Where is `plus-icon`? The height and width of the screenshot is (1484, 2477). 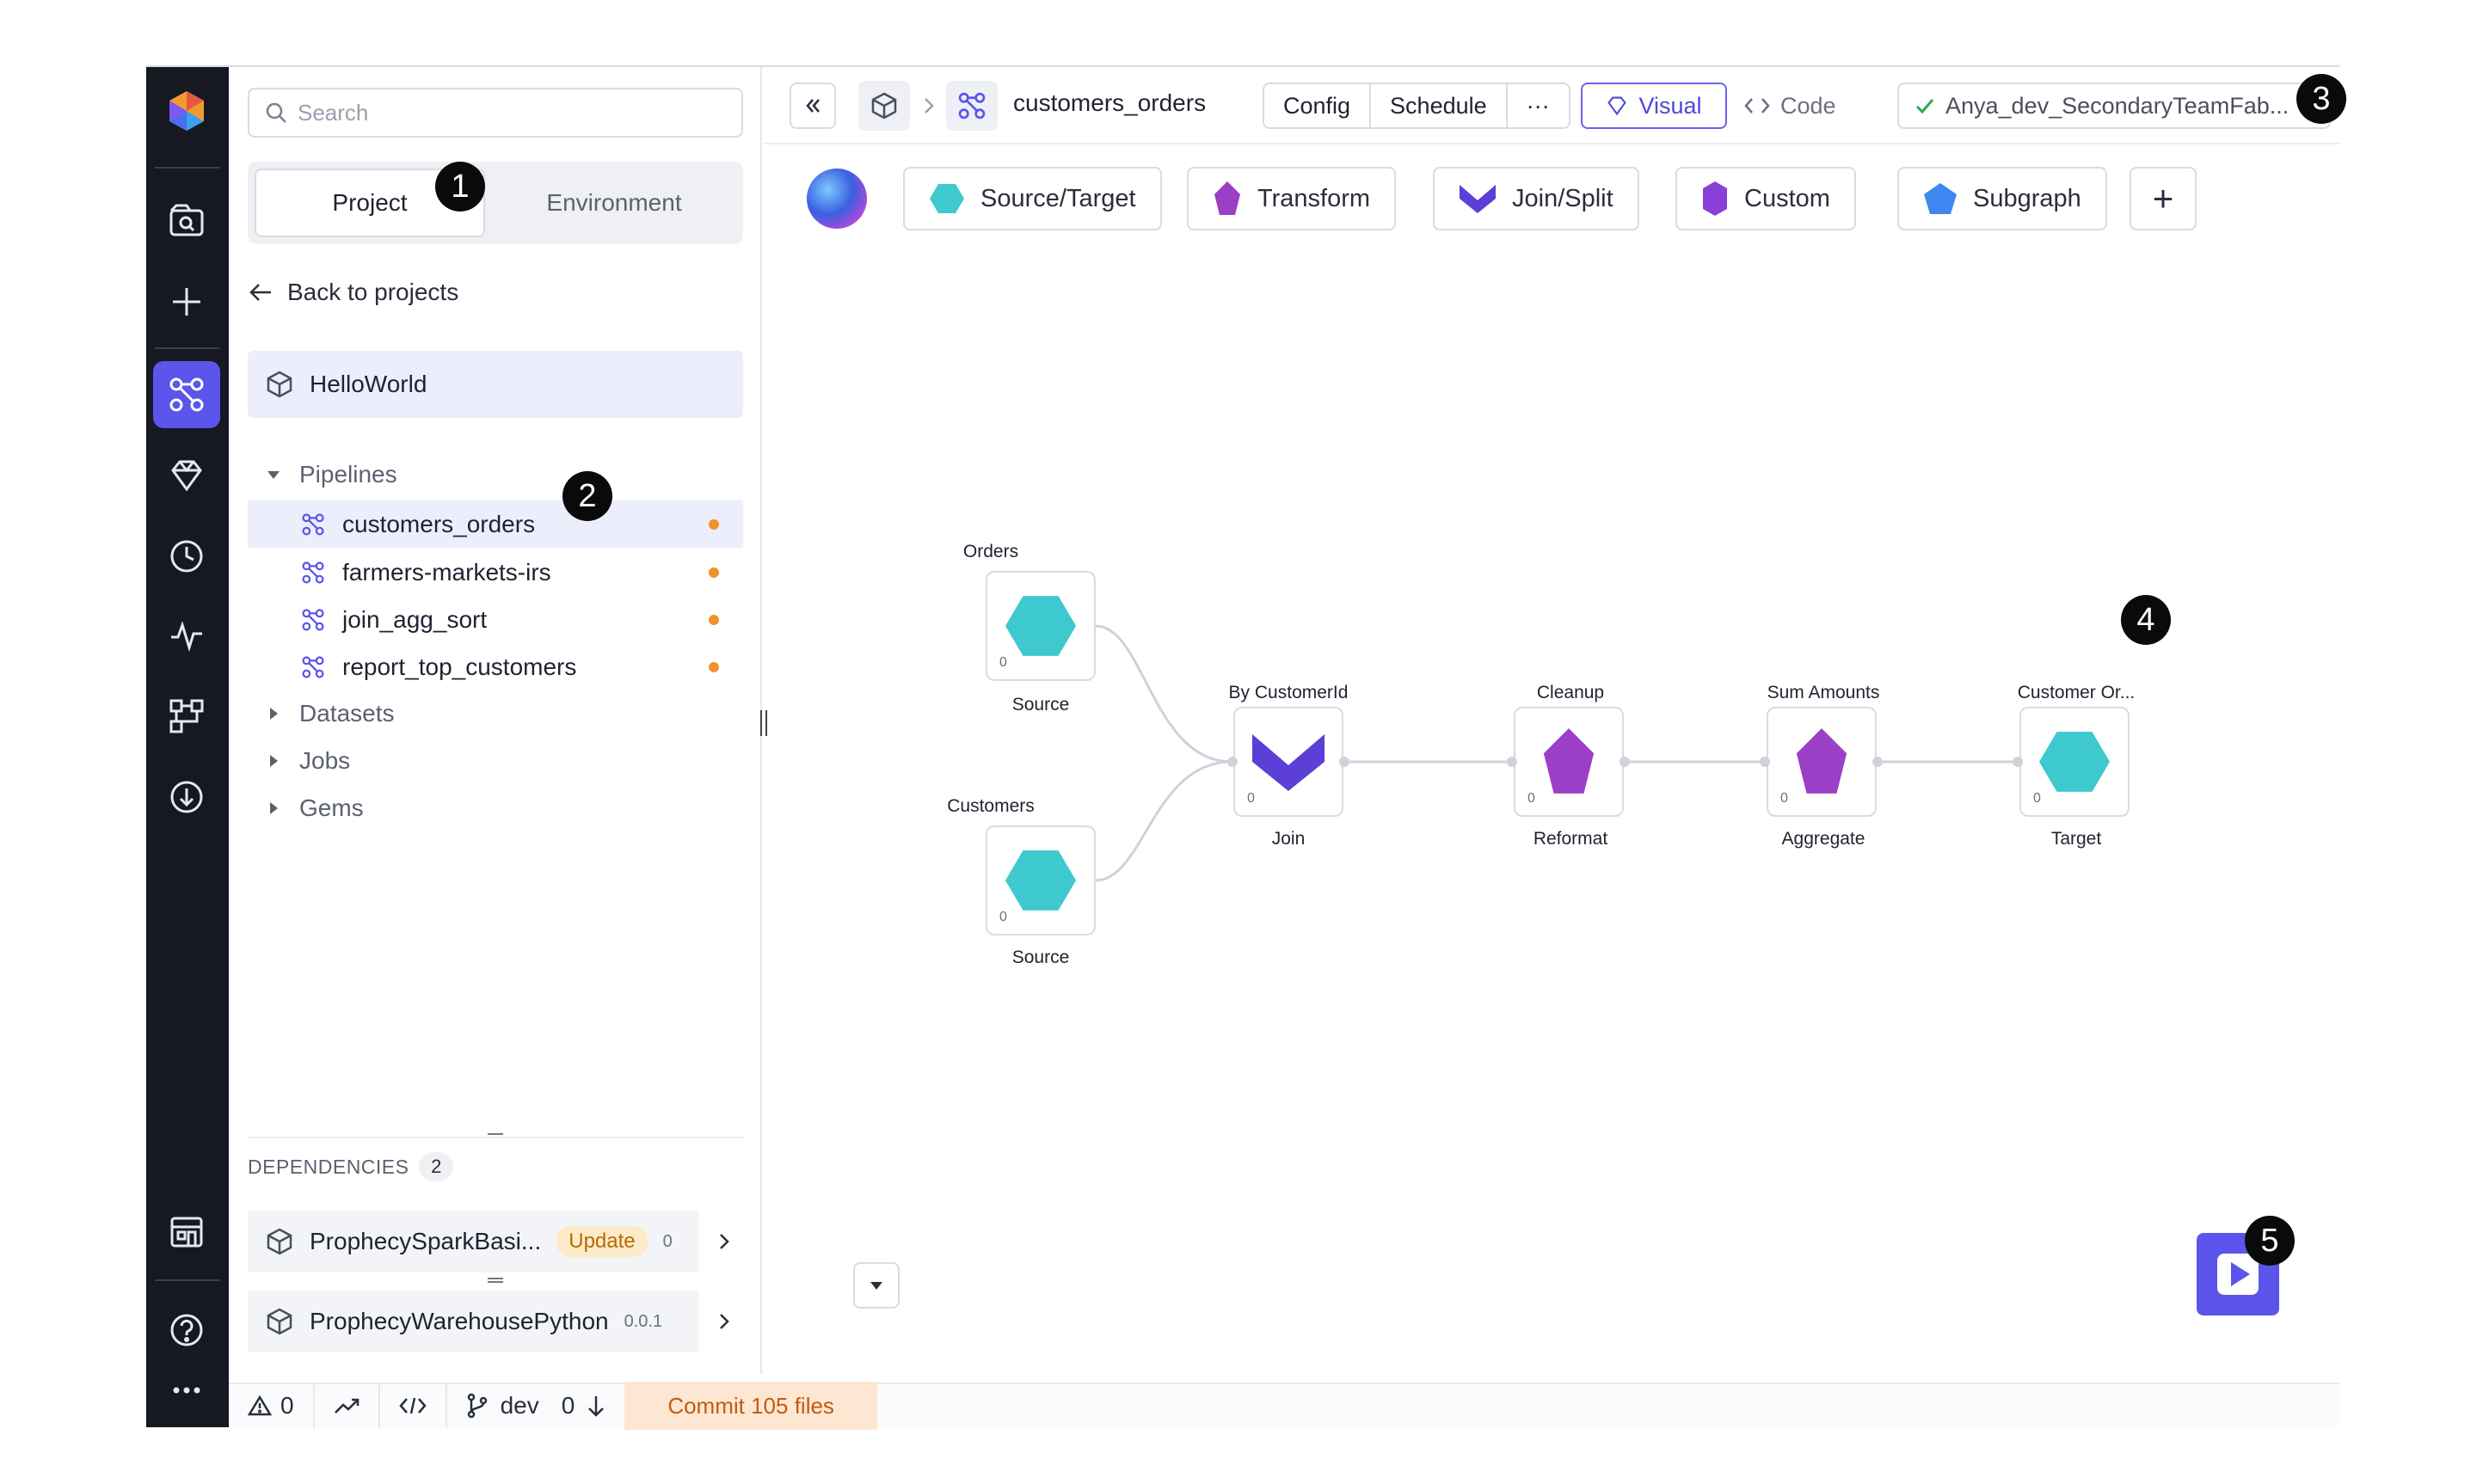 plus-icon is located at coordinates (187, 301).